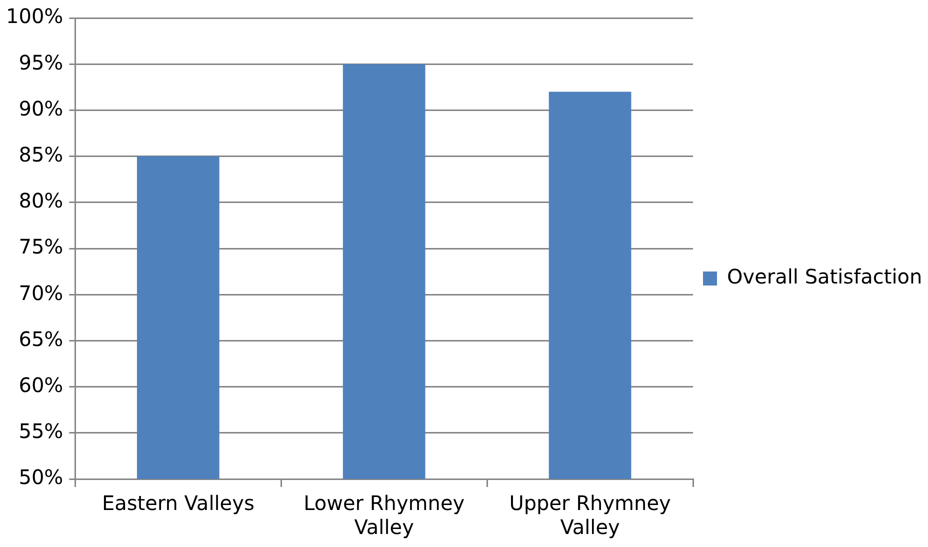 This screenshot has width=928, height=547. I want to click on y-tick-label: 85%, so click(41, 154).